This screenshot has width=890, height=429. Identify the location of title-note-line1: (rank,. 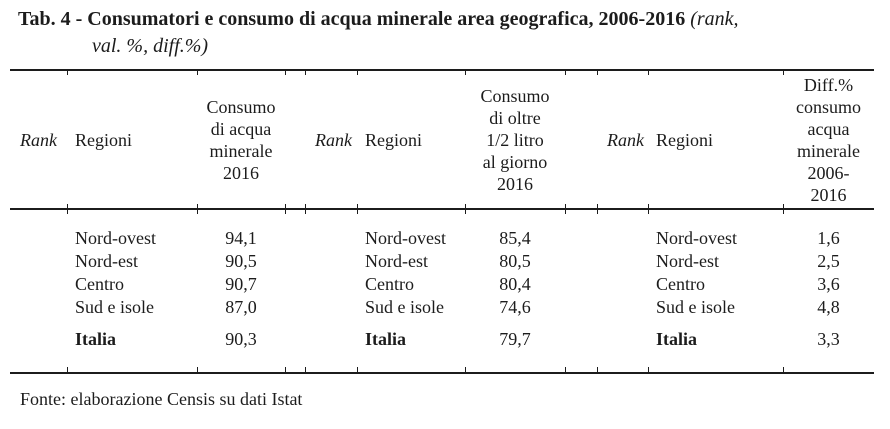
(714, 19).